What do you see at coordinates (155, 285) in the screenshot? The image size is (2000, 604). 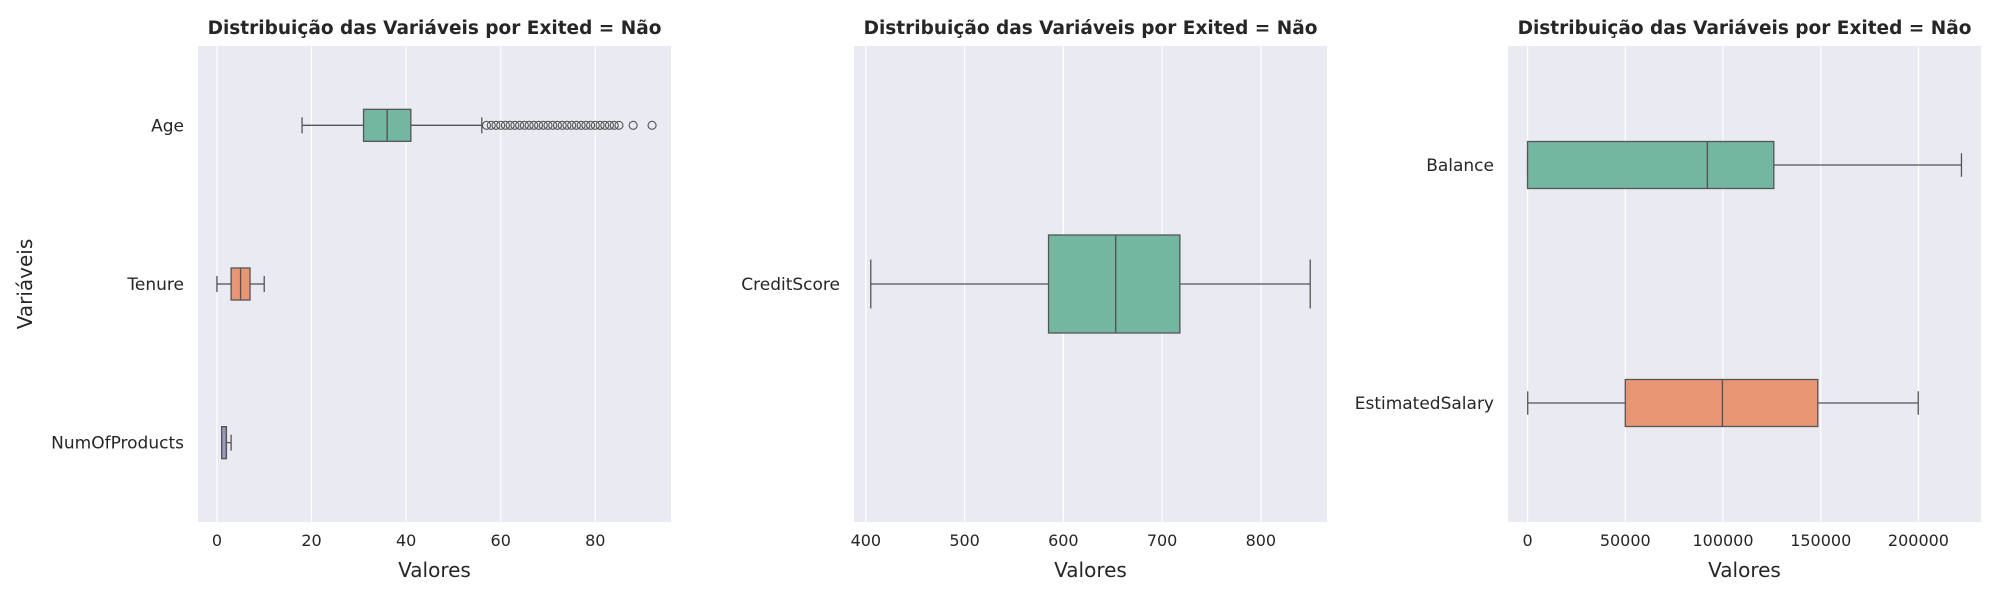 I see `y-tick-label: Tenure` at bounding box center [155, 285].